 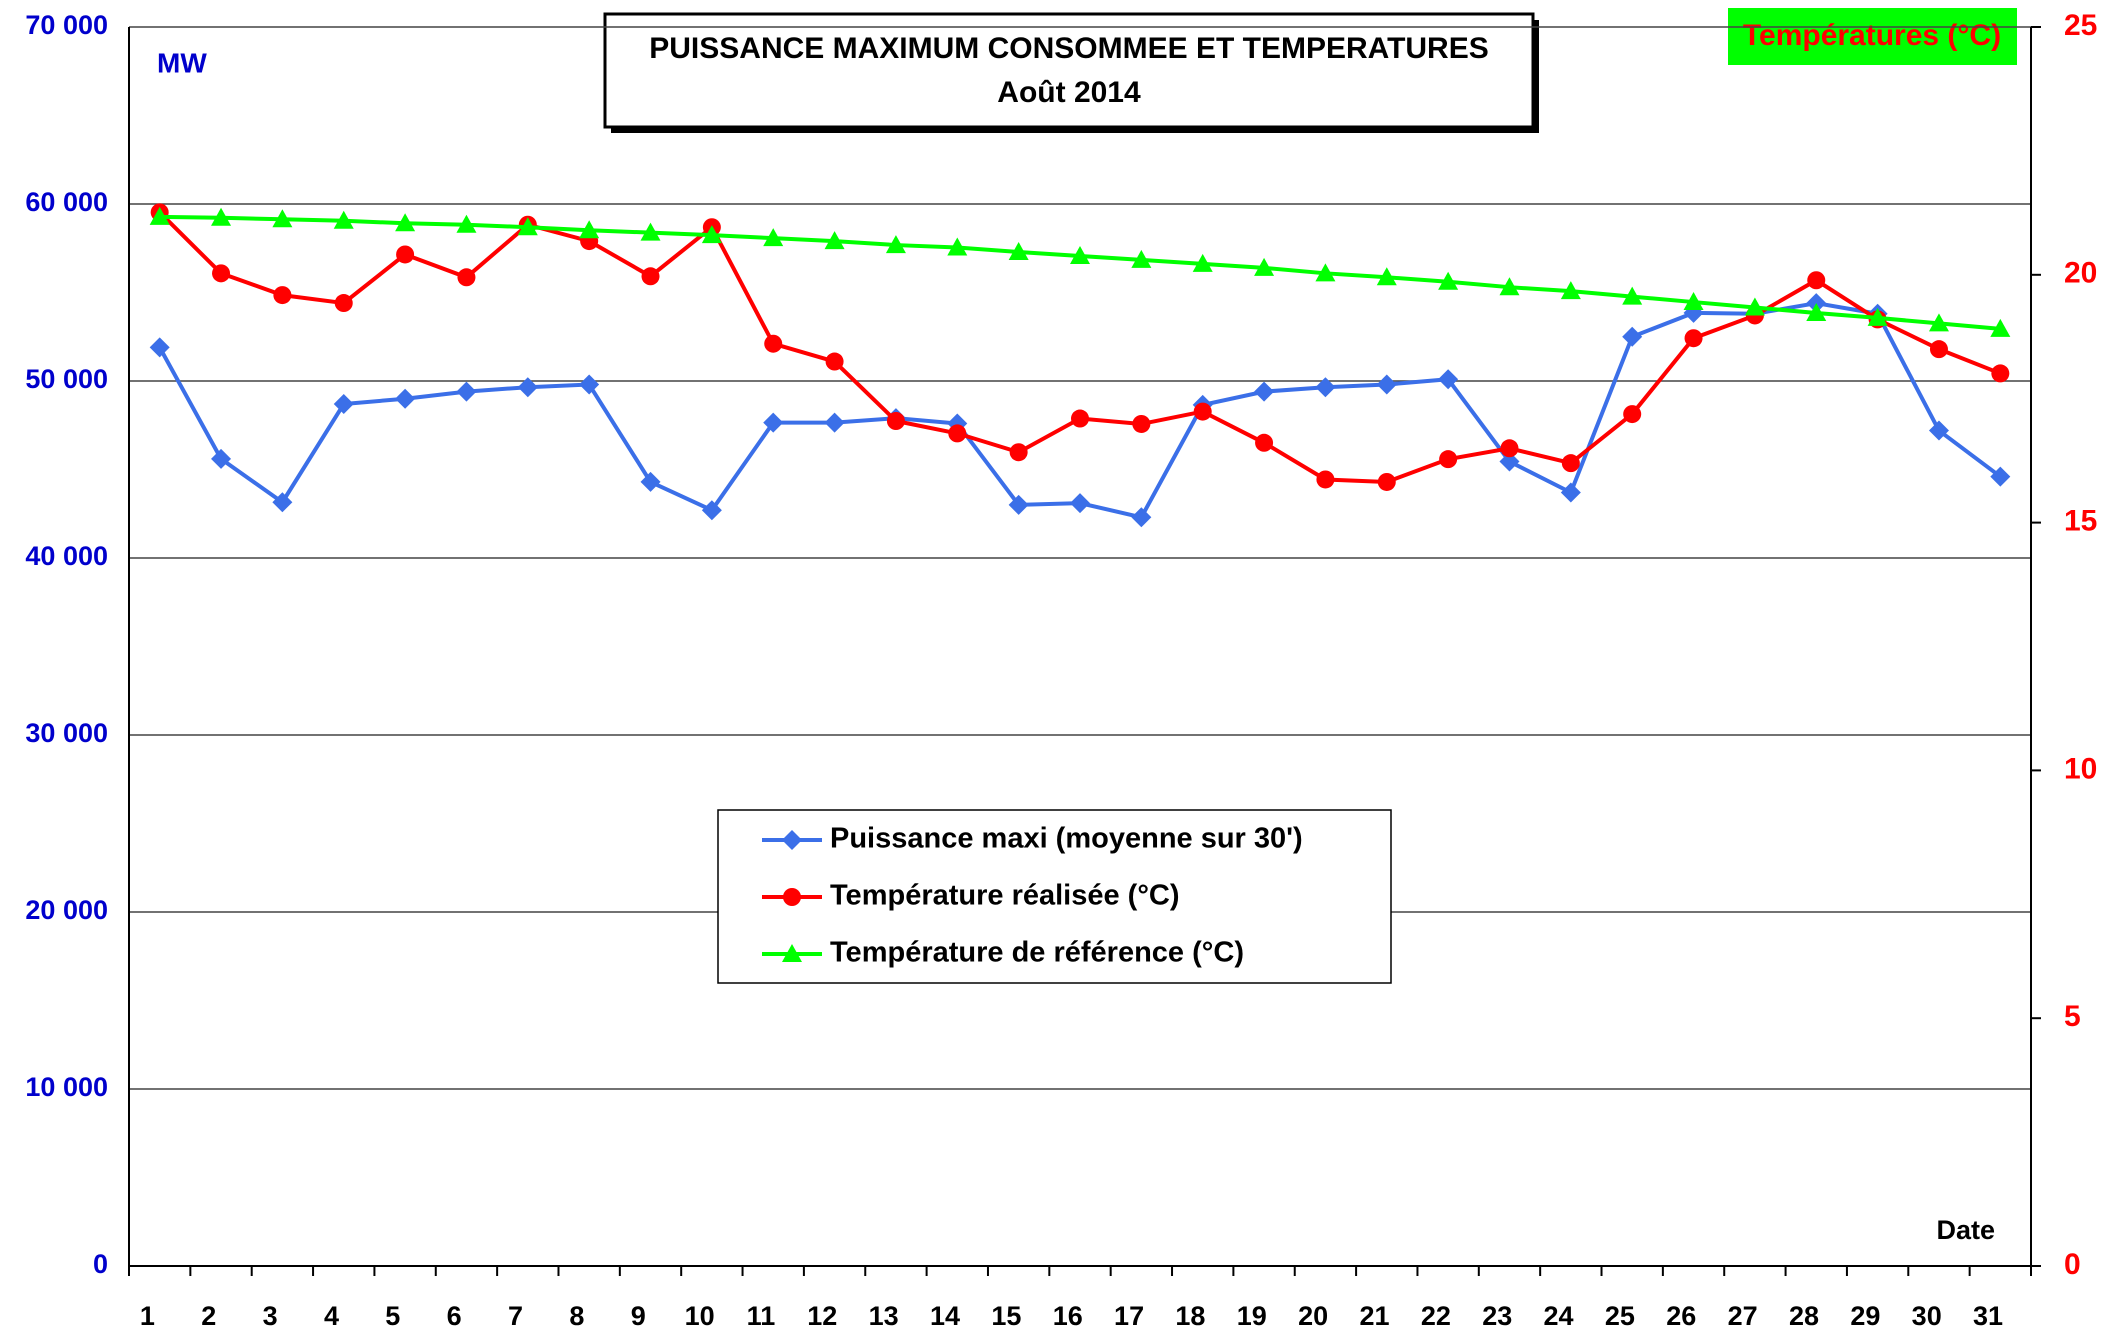 I want to click on y-tick-label: 50 000, so click(x=66, y=379).